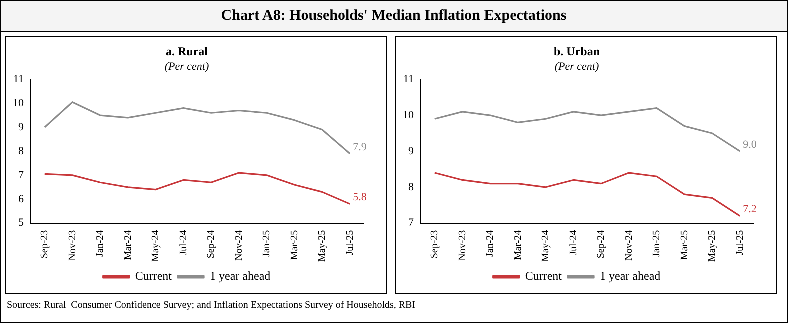  I want to click on data-label: 7.2, so click(750, 210).